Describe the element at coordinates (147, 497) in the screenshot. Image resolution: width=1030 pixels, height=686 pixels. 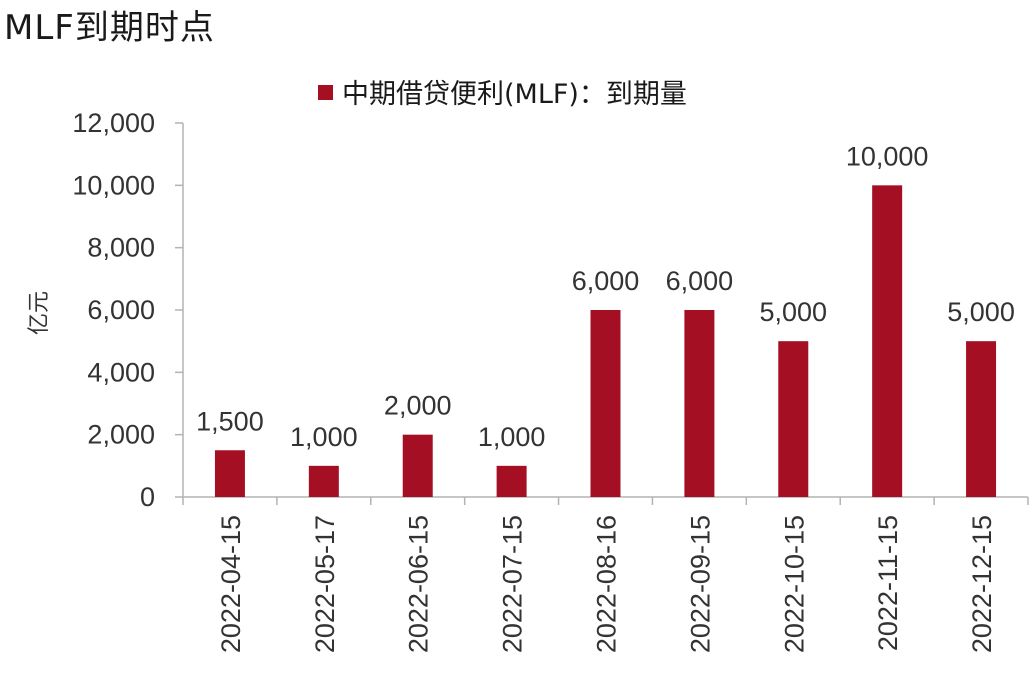
I see `y-tick-label: 0` at that location.